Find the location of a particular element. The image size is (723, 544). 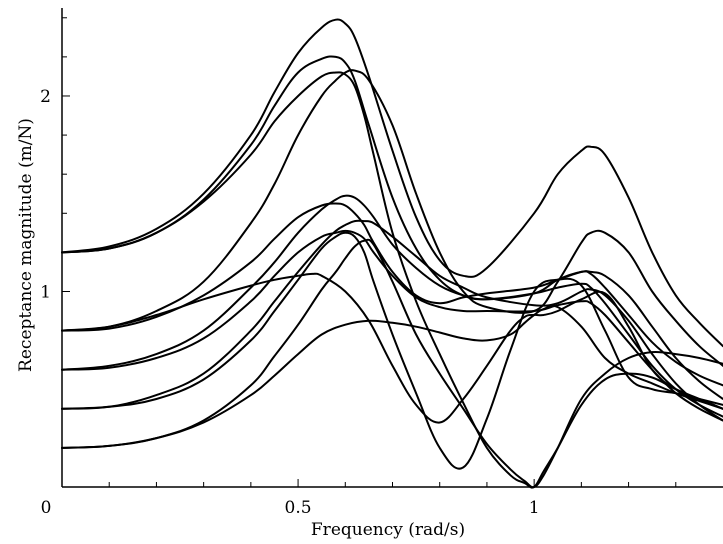

x-axis-label: Frequency (rad/s) is located at coordinates (388, 530).